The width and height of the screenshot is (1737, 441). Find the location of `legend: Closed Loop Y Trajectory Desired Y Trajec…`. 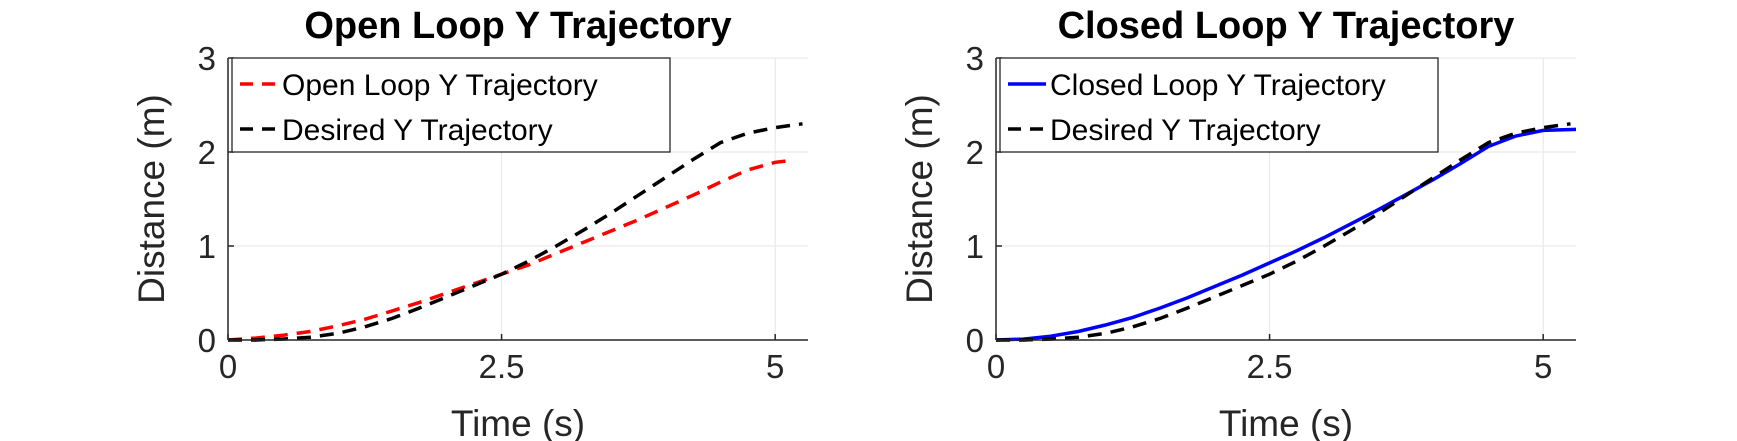

legend: Closed Loop Y Trajectory Desired Y Trajec… is located at coordinates (1219, 105).